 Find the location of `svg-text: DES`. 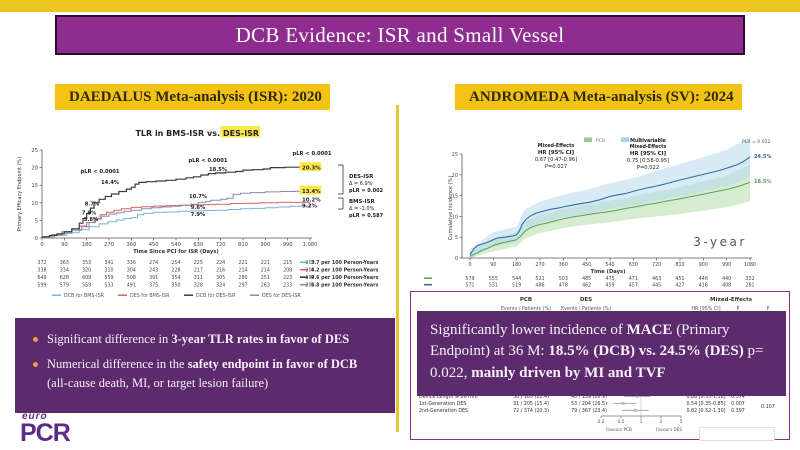

svg-text: DES is located at coordinates (586, 300).